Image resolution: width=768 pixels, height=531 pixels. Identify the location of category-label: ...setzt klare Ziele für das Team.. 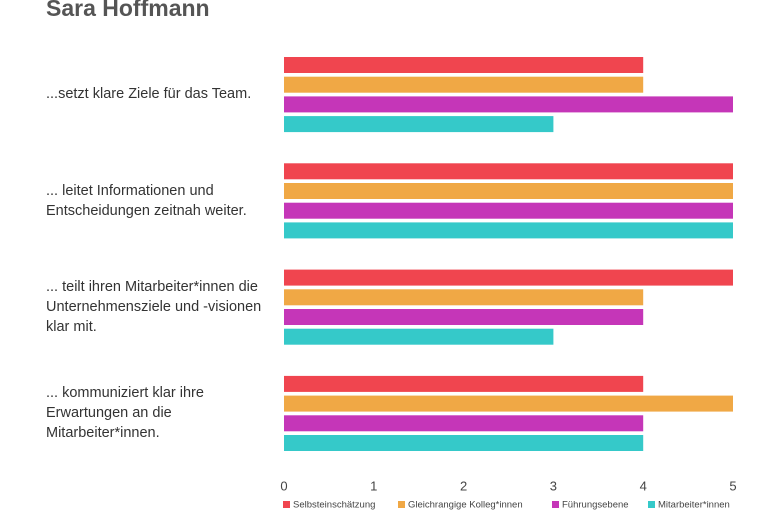
(149, 94).